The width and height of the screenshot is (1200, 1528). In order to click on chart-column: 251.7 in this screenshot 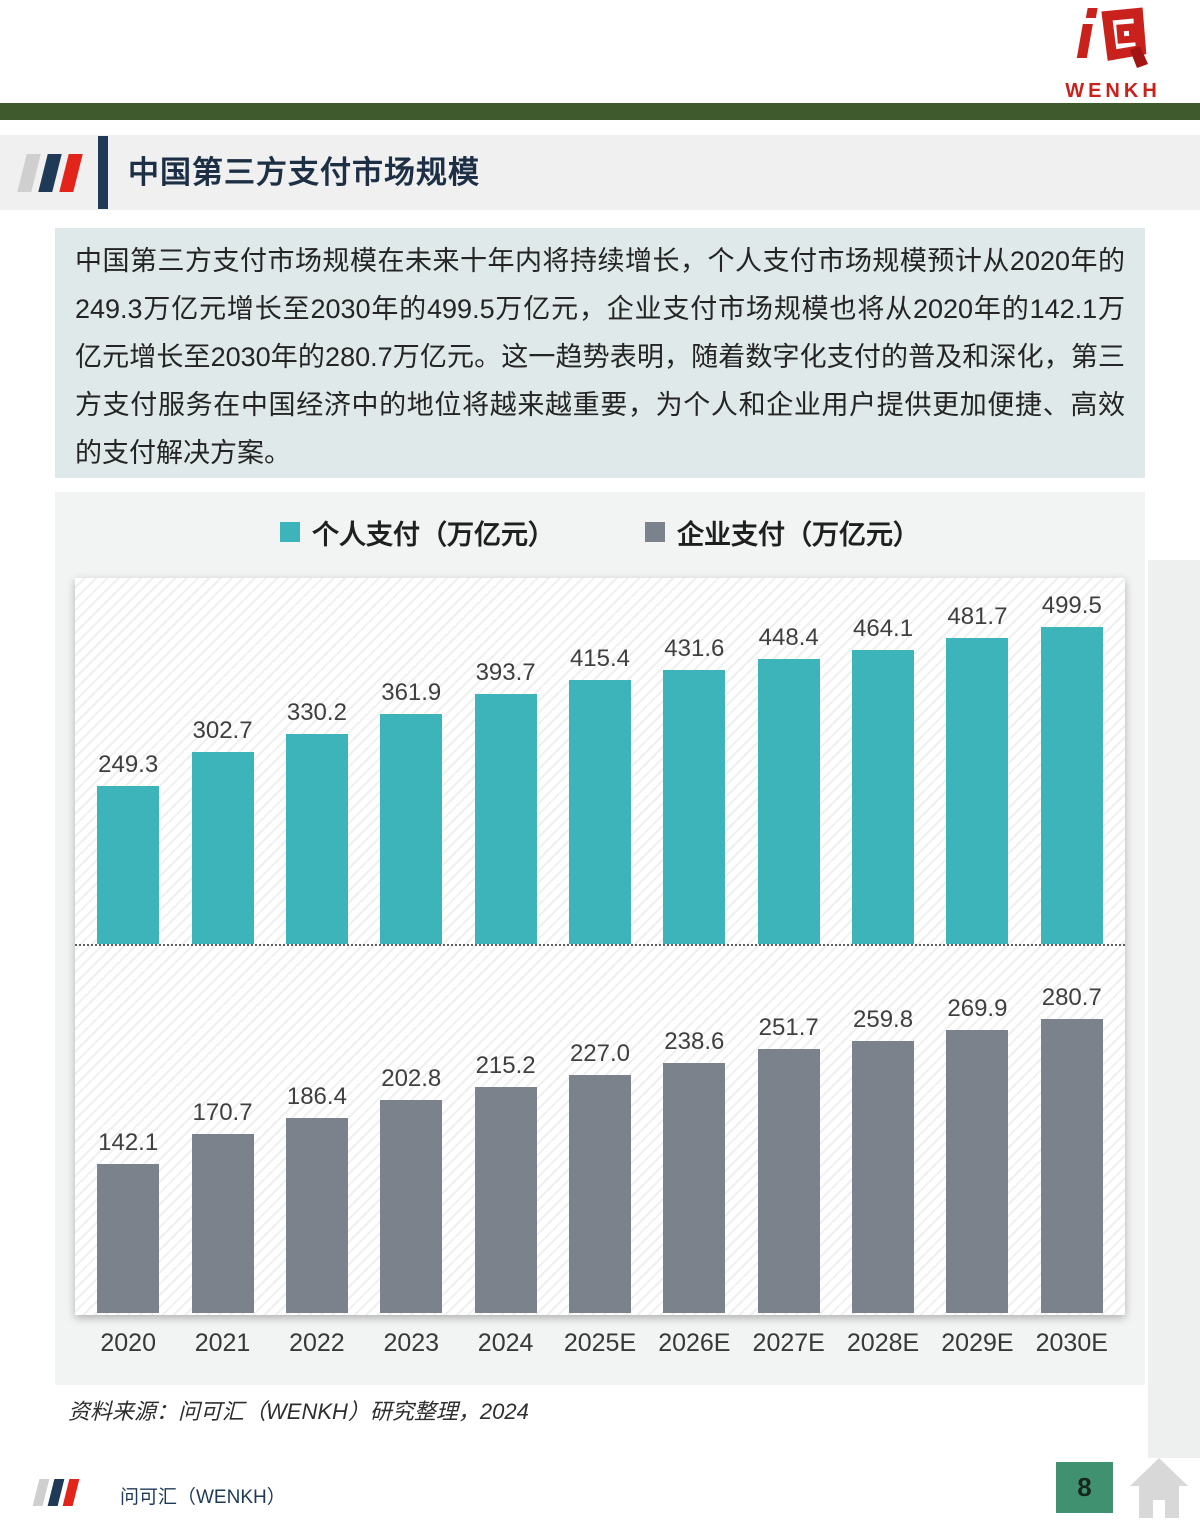, I will do `click(789, 1163)`.